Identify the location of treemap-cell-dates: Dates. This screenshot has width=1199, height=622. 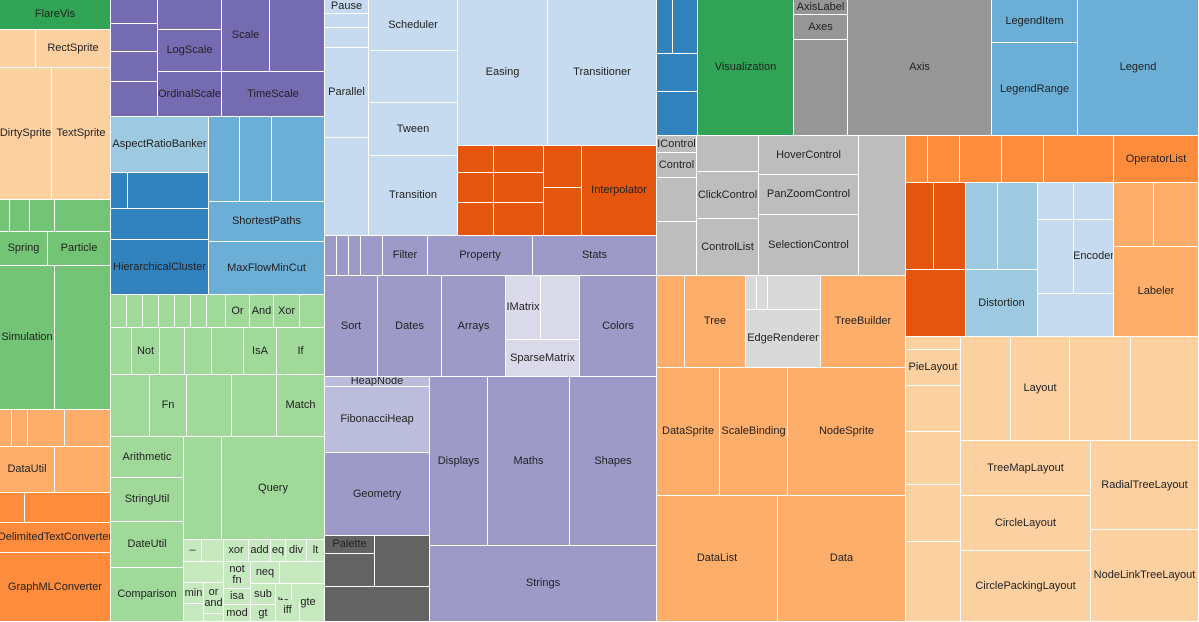
(410, 326).